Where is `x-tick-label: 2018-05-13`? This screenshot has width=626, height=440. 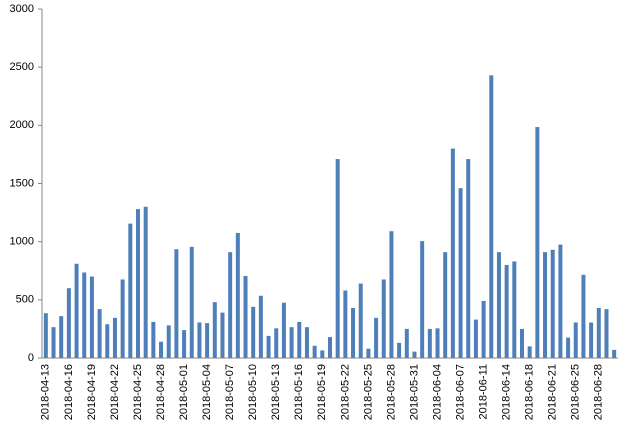
x-tick-label: 2018-05-13 is located at coordinates (276, 392).